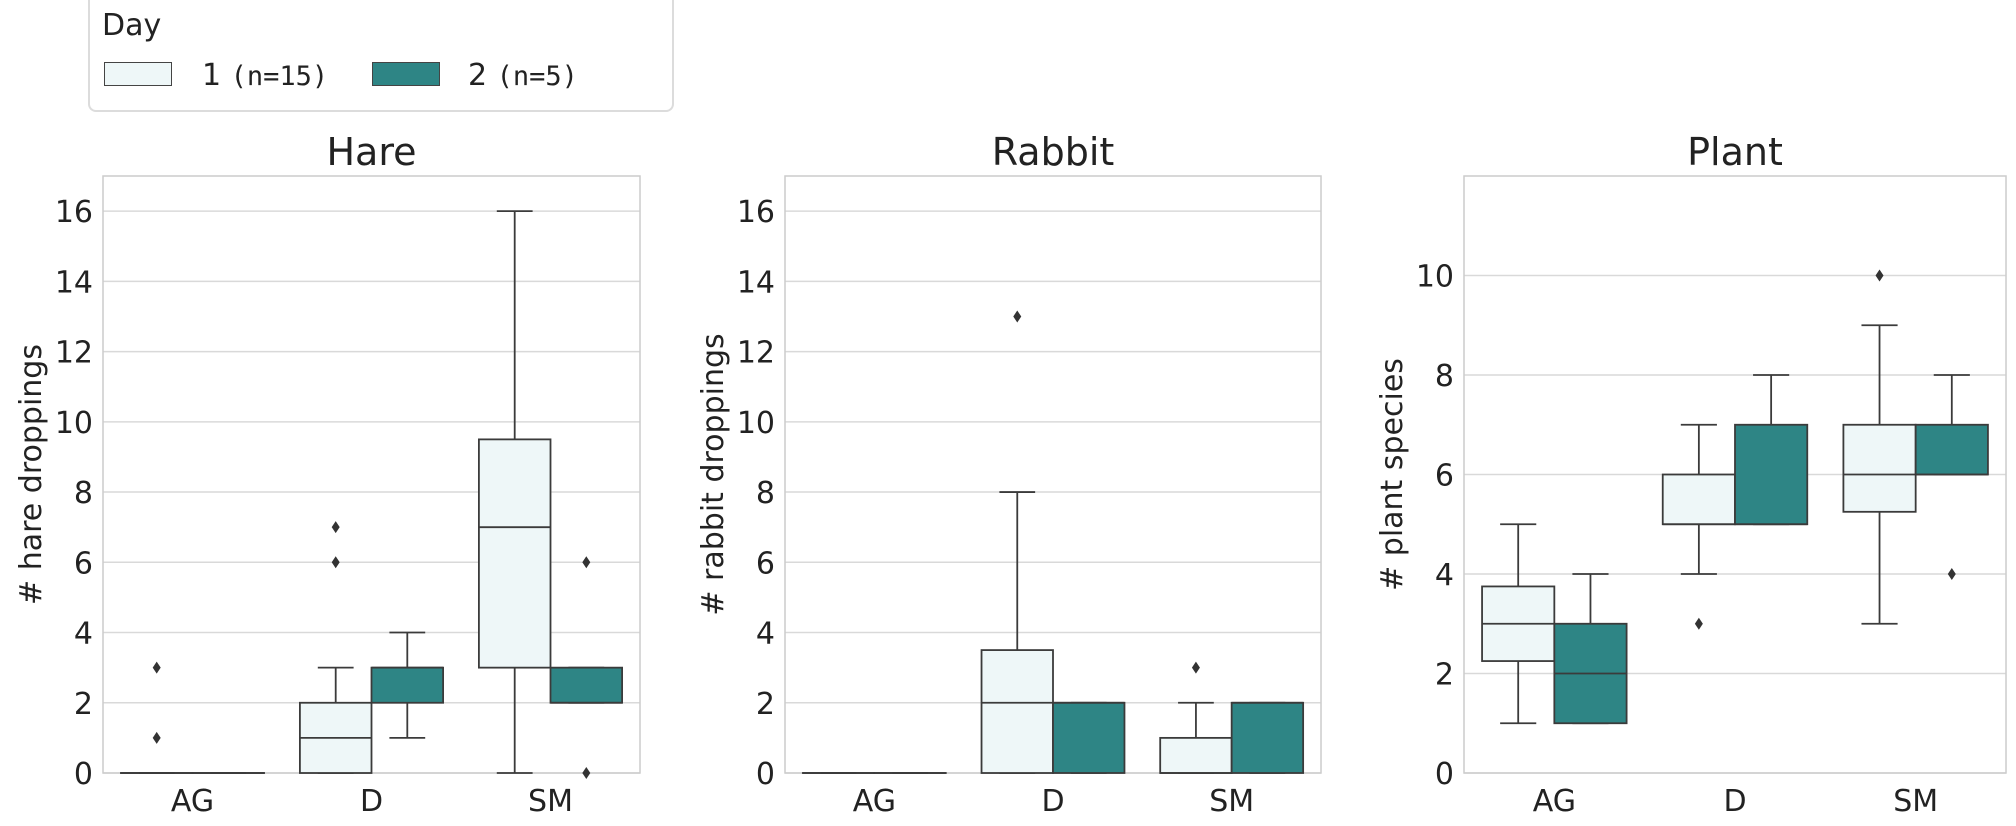 This screenshot has width=2016, height=826. I want to click on y-axis-label: # plant species, so click(1392, 474).